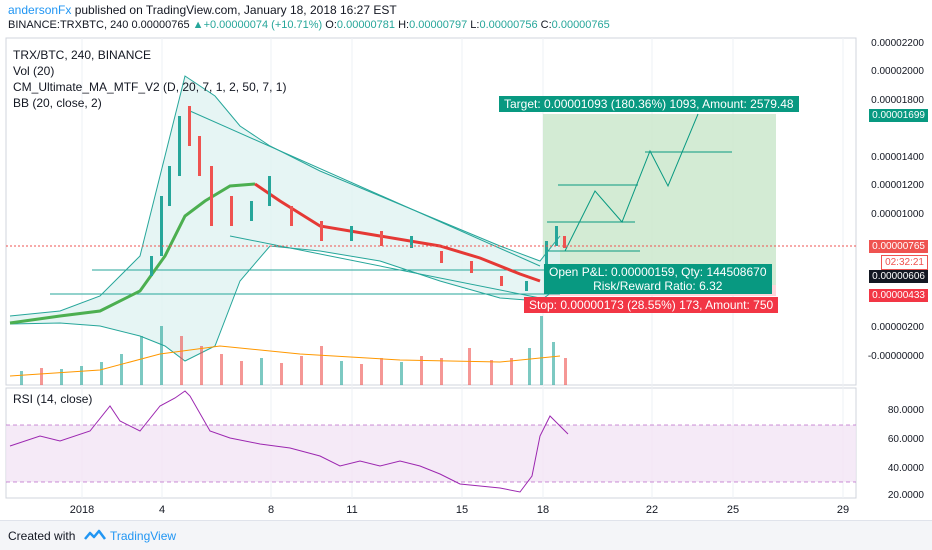 The width and height of the screenshot is (932, 550). I want to click on open-pl-text: Open P&L: 0.00000159, Qty: 144508670, so click(658, 272).